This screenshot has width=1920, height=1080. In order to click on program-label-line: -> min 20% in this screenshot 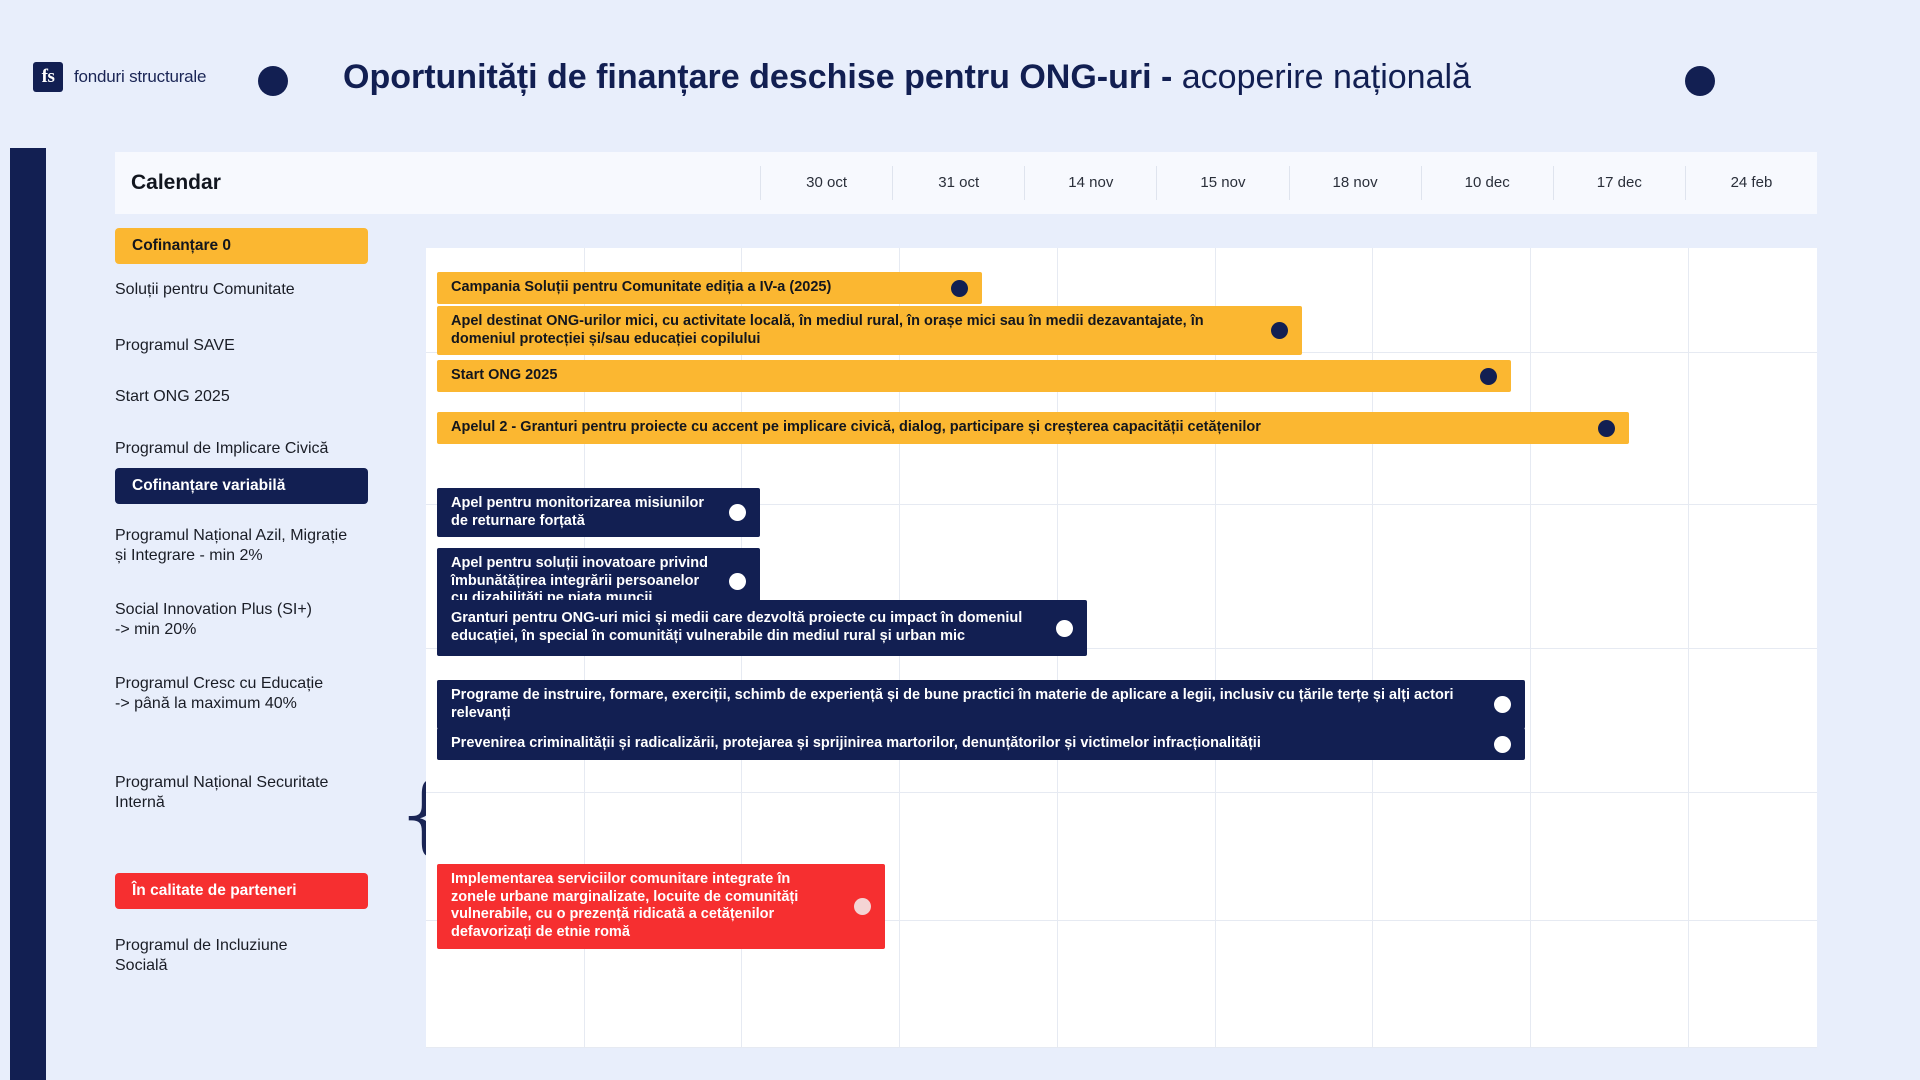, I will do `click(156, 629)`.